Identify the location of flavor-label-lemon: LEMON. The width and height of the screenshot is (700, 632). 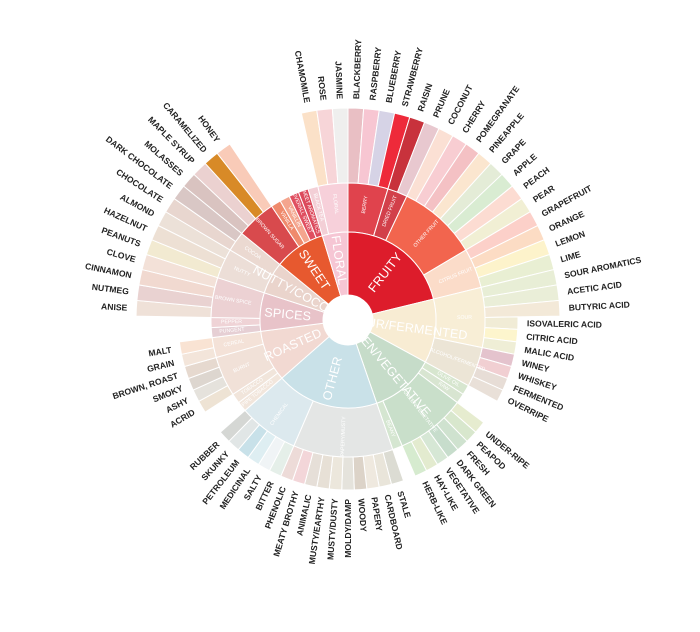
(570, 239).